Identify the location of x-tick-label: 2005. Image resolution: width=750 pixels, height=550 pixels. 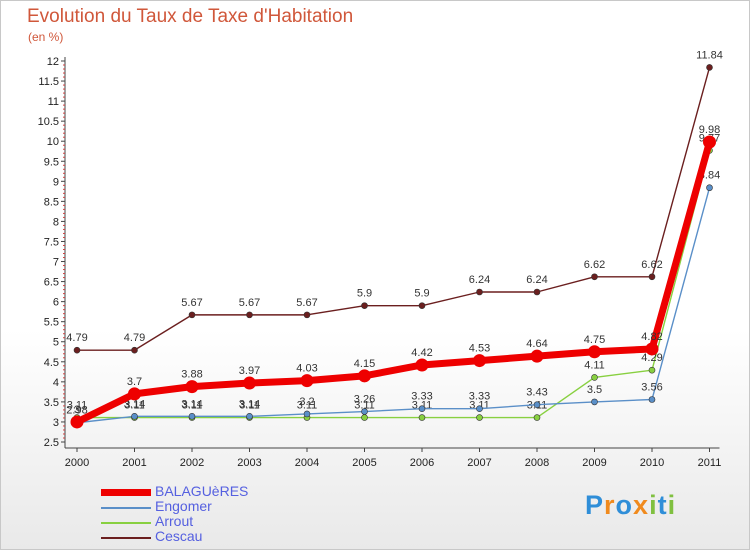
(364, 463).